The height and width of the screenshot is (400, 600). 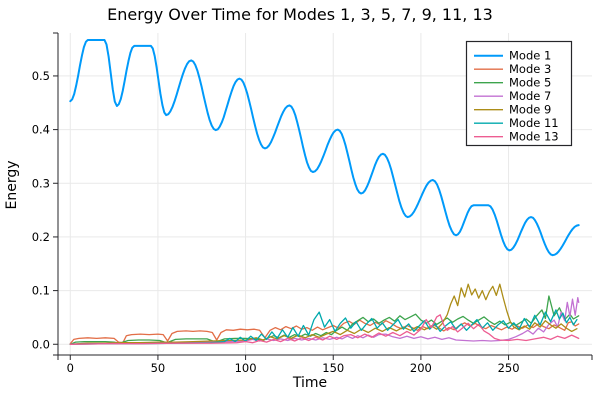 What do you see at coordinates (12, 185) in the screenshot?
I see `y-axis-label: Energy` at bounding box center [12, 185].